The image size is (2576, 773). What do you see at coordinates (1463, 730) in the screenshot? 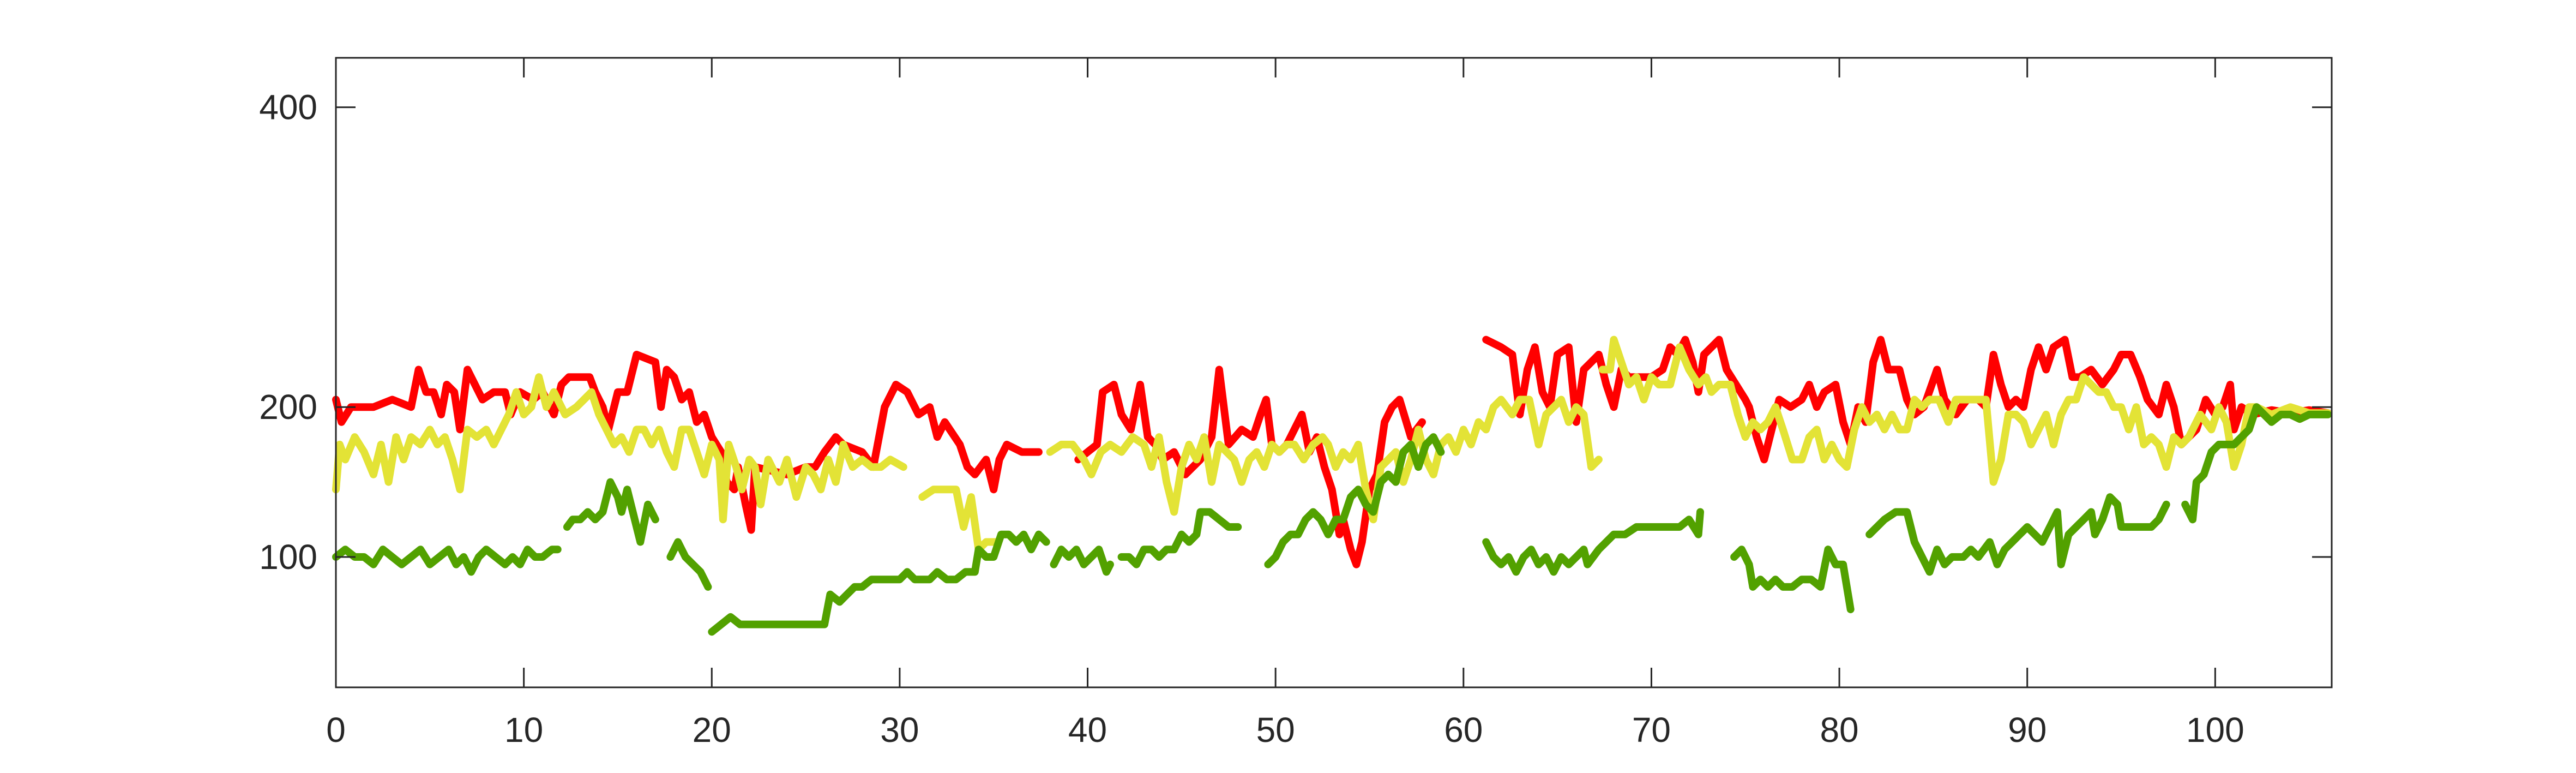
I see `x-tick-label: 60` at bounding box center [1463, 730].